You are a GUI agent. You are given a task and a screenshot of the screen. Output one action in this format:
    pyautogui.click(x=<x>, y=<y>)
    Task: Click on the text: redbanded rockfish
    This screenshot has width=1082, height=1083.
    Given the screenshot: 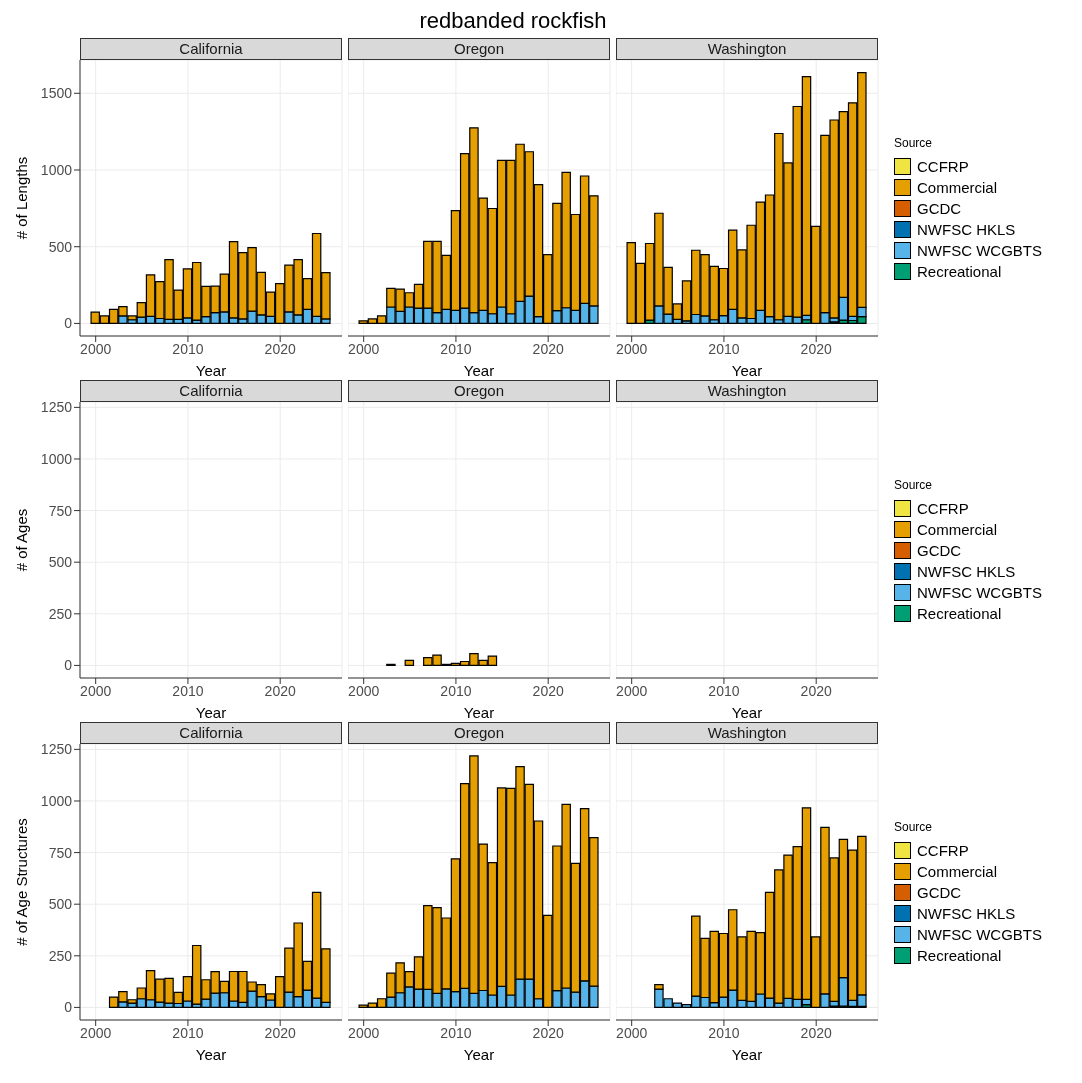 What is the action you would take?
    pyautogui.click(x=513, y=21)
    